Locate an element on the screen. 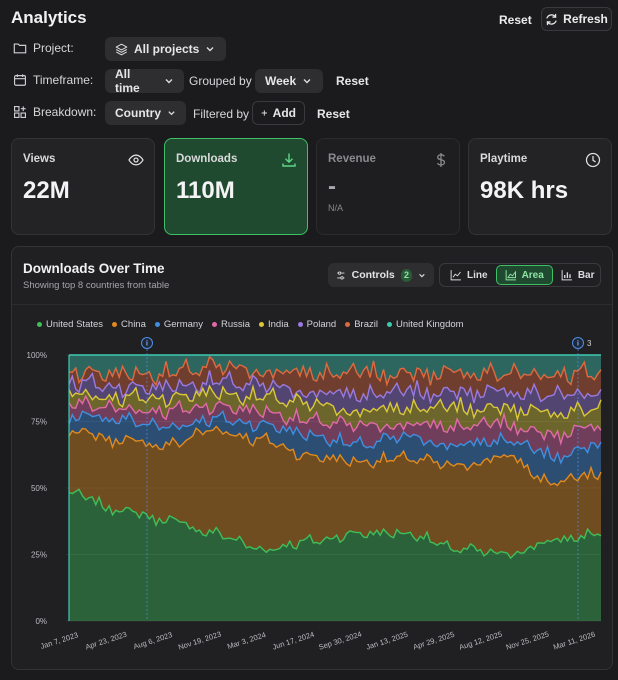 This screenshot has height=680, width=618. x-tick-label: Jan 13, 2025 is located at coordinates (387, 641).